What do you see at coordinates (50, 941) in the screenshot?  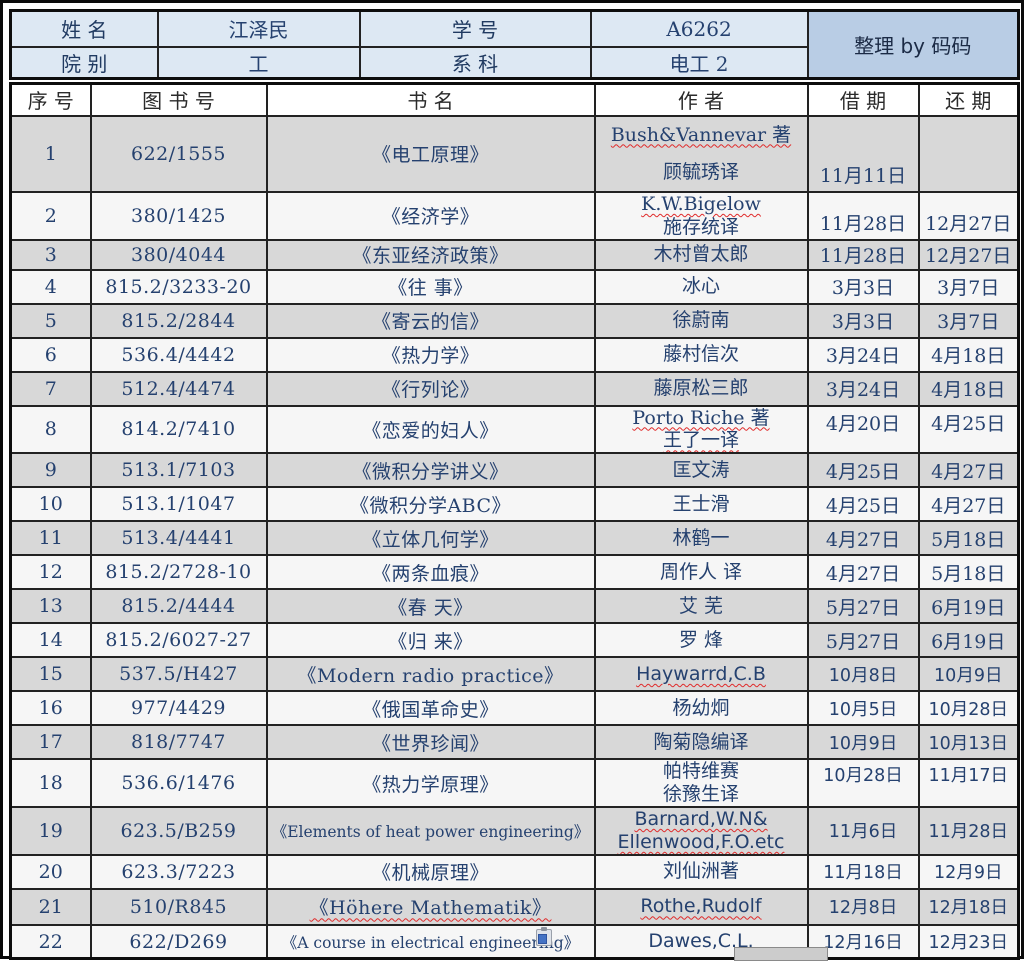 I see `row-no-cell: 22` at bounding box center [50, 941].